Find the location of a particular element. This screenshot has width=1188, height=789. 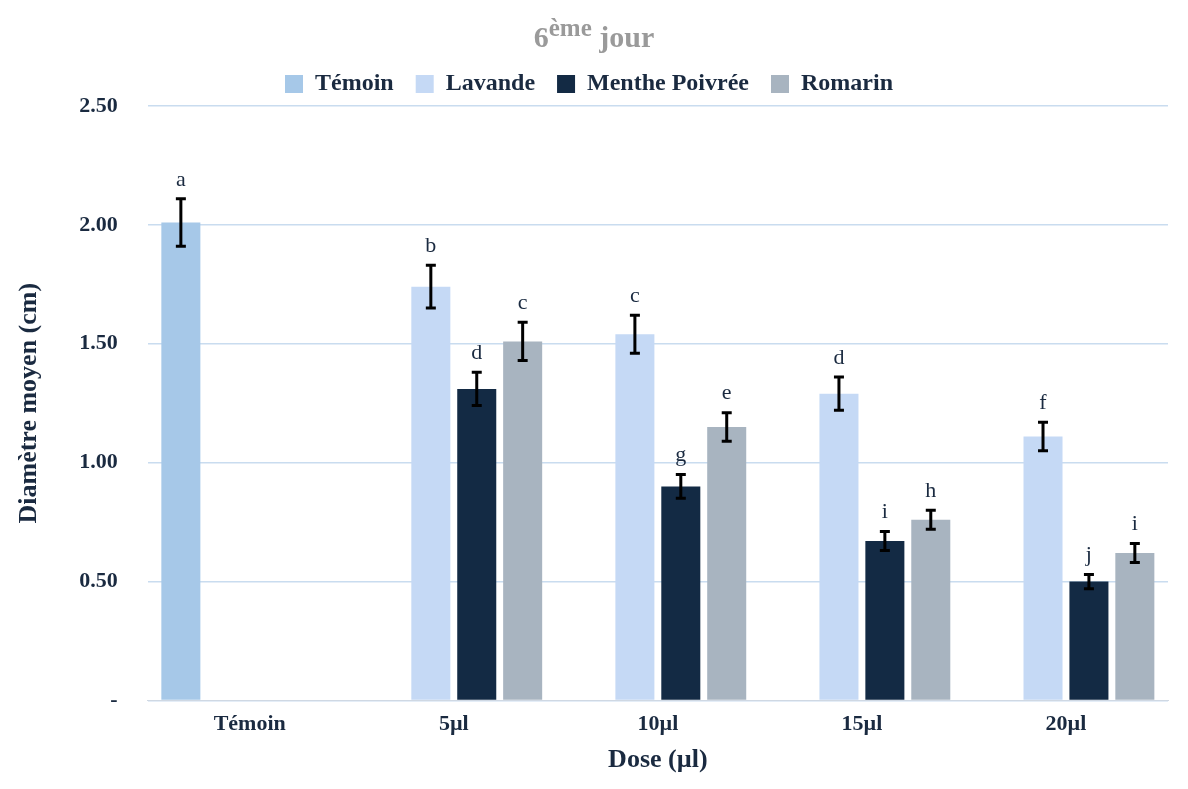

y-axis-title: Diamètre moyen (cm) is located at coordinates (28, 403).